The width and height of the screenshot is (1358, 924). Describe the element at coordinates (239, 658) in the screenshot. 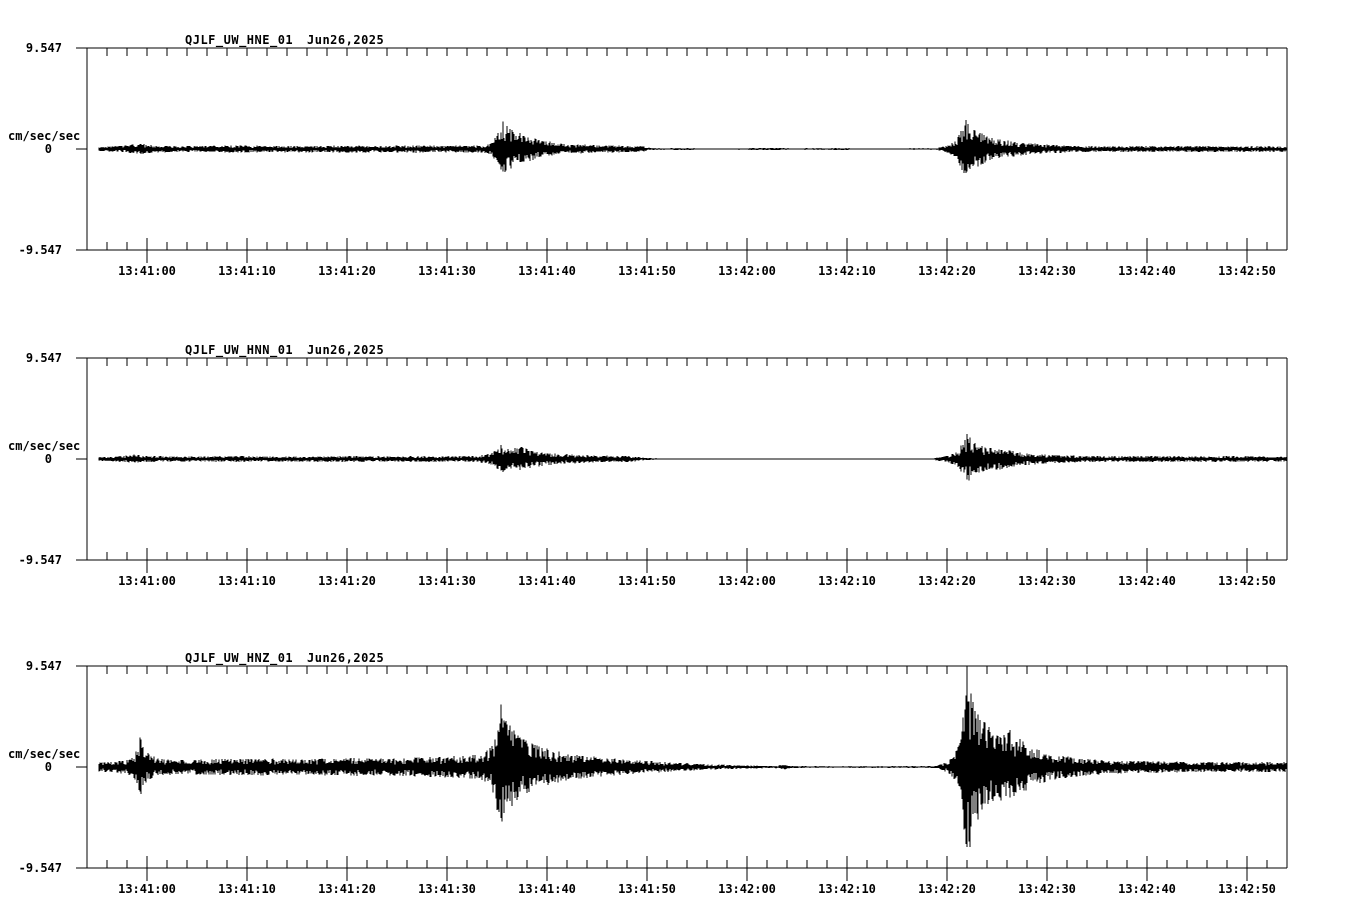

I see `trace-title: QJLF_UW_HNZ_01` at that location.